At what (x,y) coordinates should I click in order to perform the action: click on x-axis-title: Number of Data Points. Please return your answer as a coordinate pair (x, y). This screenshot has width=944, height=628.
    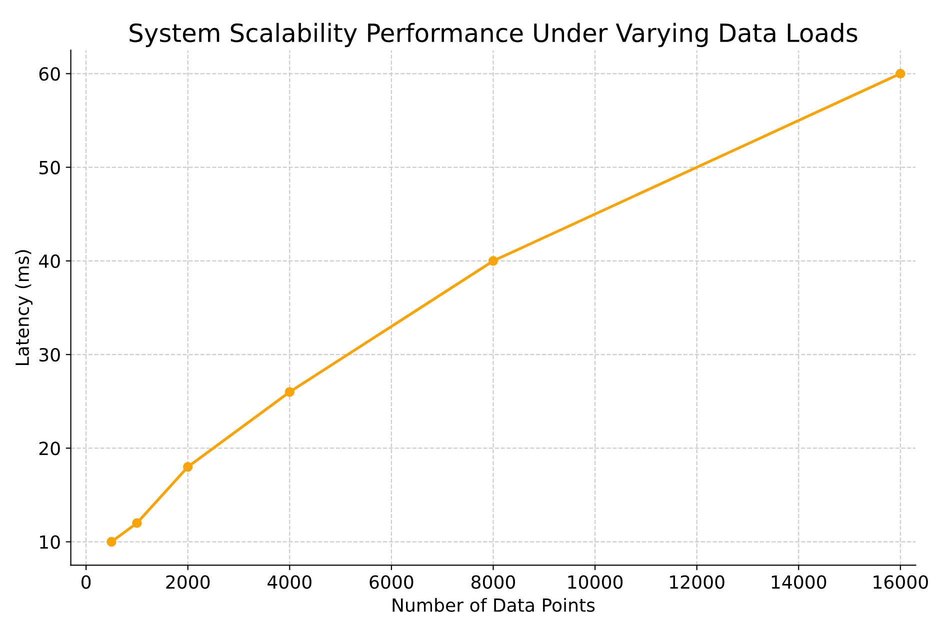
    Looking at the image, I should click on (493, 605).